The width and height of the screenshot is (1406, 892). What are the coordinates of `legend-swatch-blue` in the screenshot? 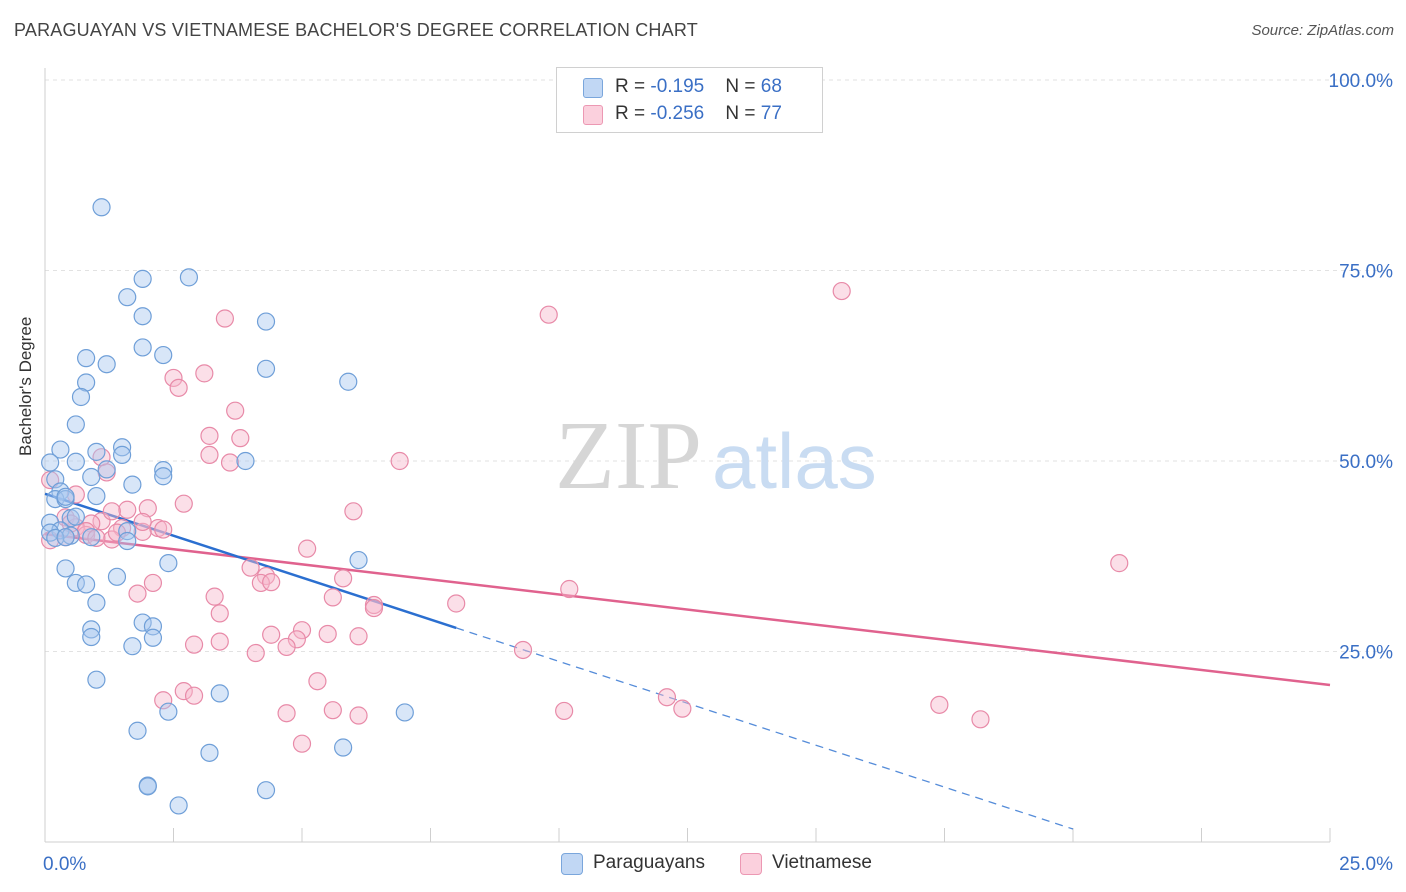 It's located at (593, 88).